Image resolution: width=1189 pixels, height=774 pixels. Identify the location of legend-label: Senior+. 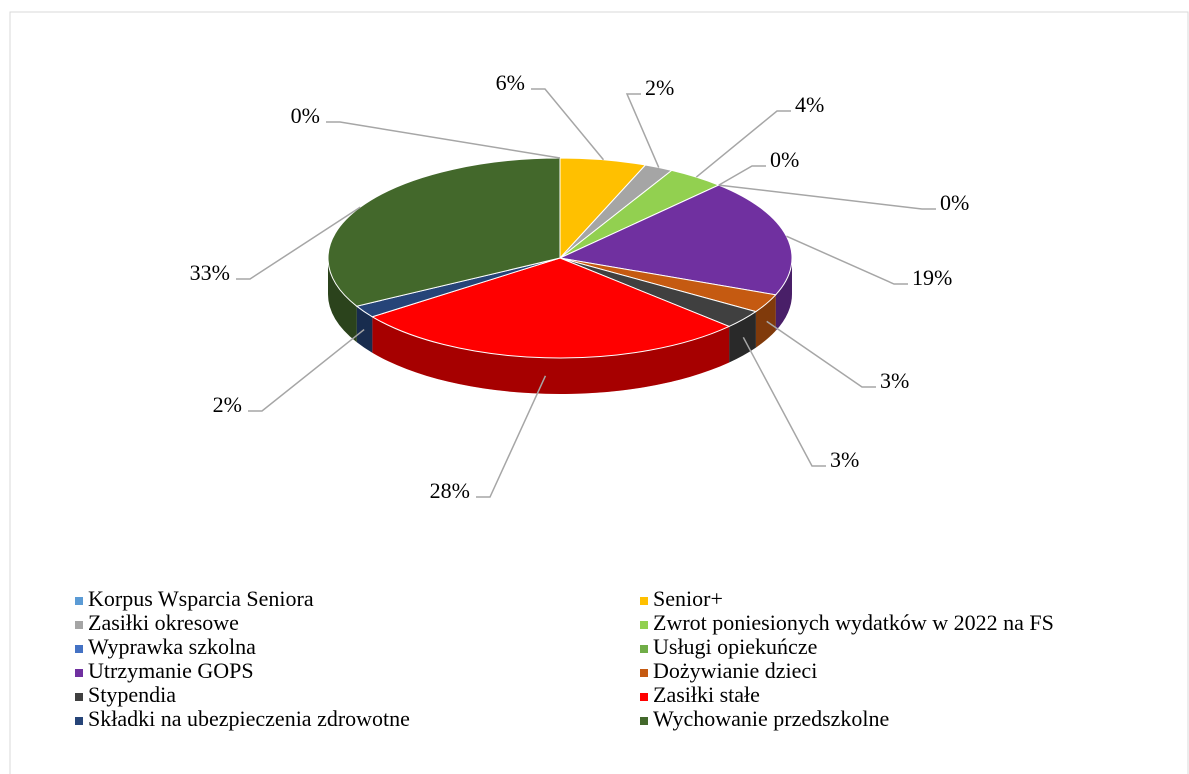
(688, 598).